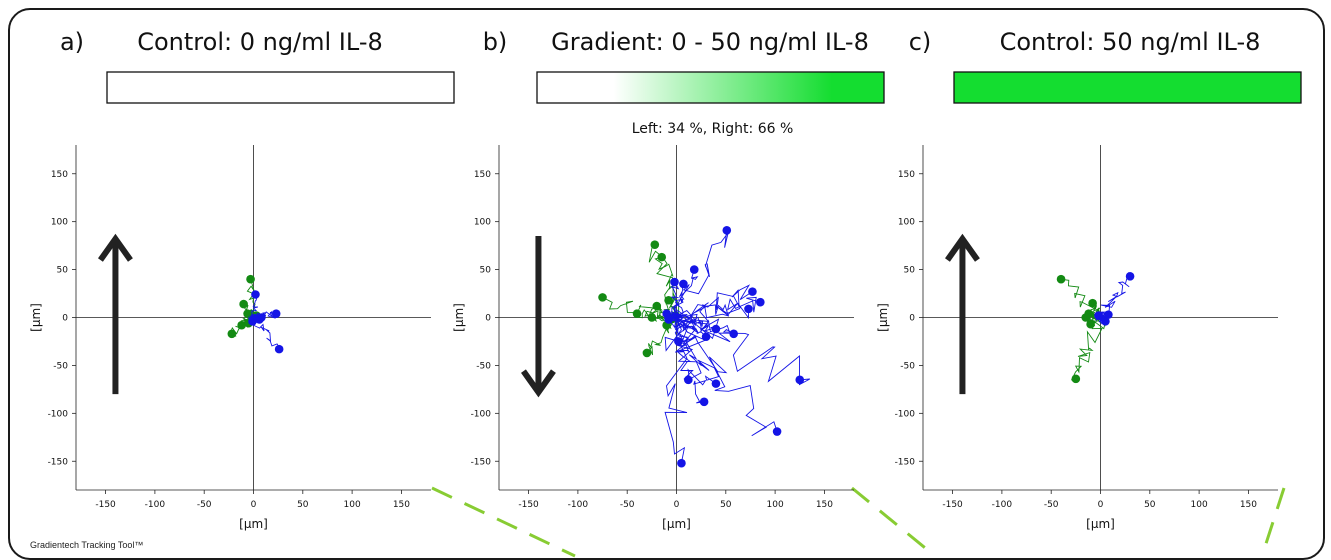  Describe the element at coordinates (260, 42) in the screenshot. I see `panel-title: Control: 0 ng/ml IL-8` at that location.